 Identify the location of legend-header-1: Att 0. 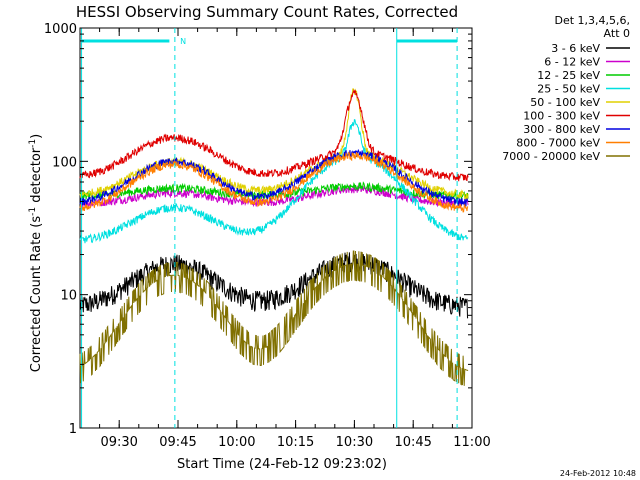
(617, 33).